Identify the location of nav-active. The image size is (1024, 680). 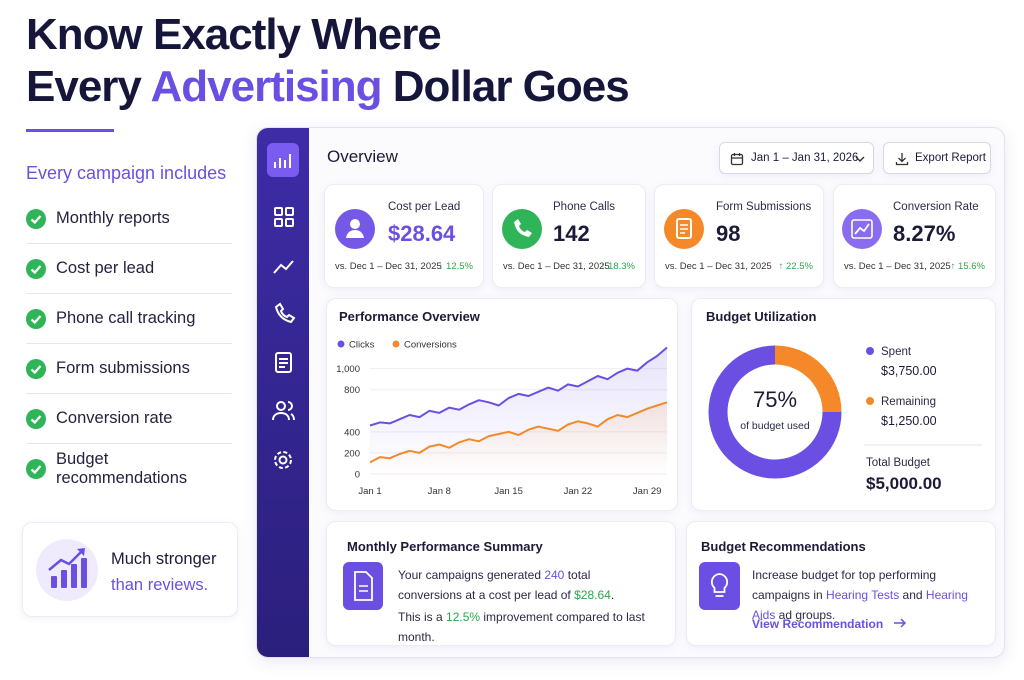
(283, 160).